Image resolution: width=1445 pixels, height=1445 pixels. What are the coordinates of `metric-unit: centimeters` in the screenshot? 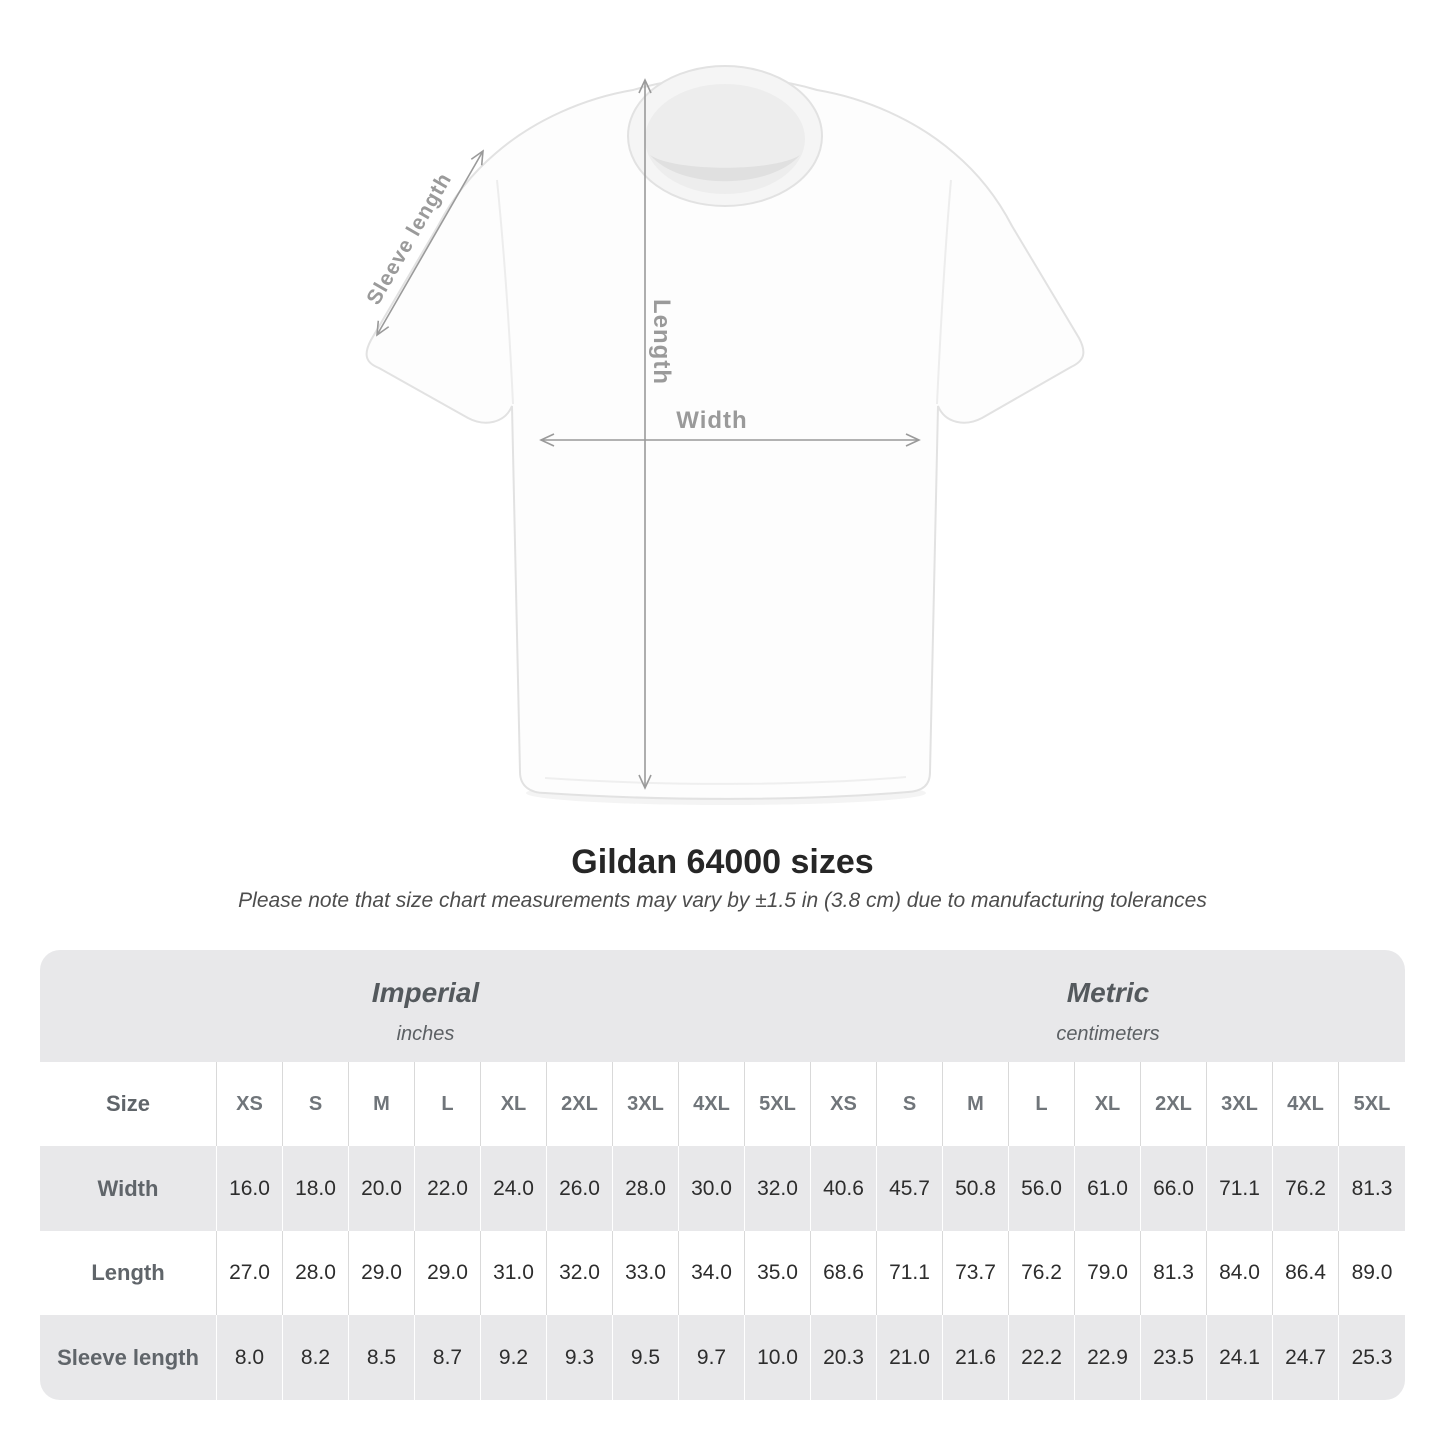 It's located at (1108, 1033).